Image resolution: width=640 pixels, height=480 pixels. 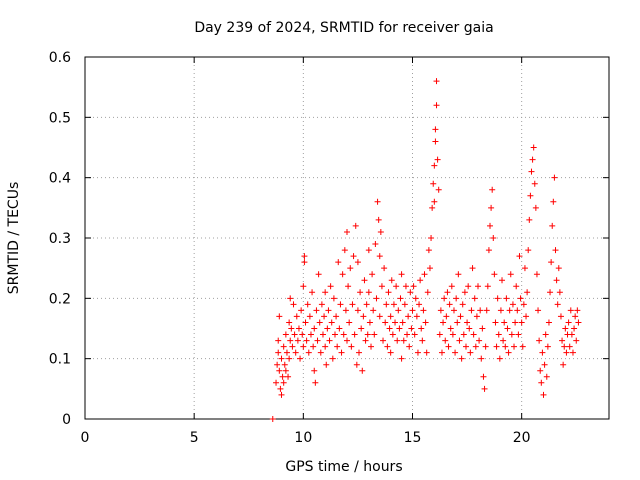 What do you see at coordinates (60, 299) in the screenshot?
I see `y-tick-label: 0.2` at bounding box center [60, 299].